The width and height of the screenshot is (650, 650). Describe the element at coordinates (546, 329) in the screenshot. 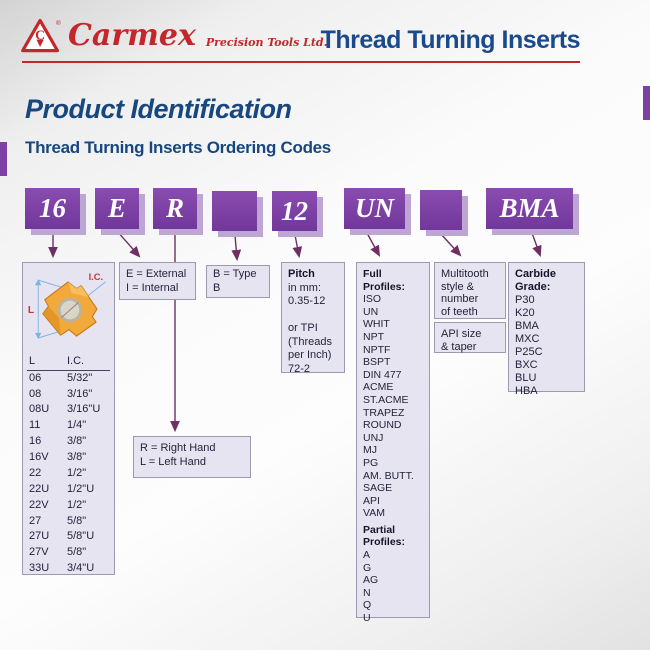

I see `legend-carbide-grade: Carbide Grade: P30 K20 BMA MXC P25C BXC BLU HBA` at that location.